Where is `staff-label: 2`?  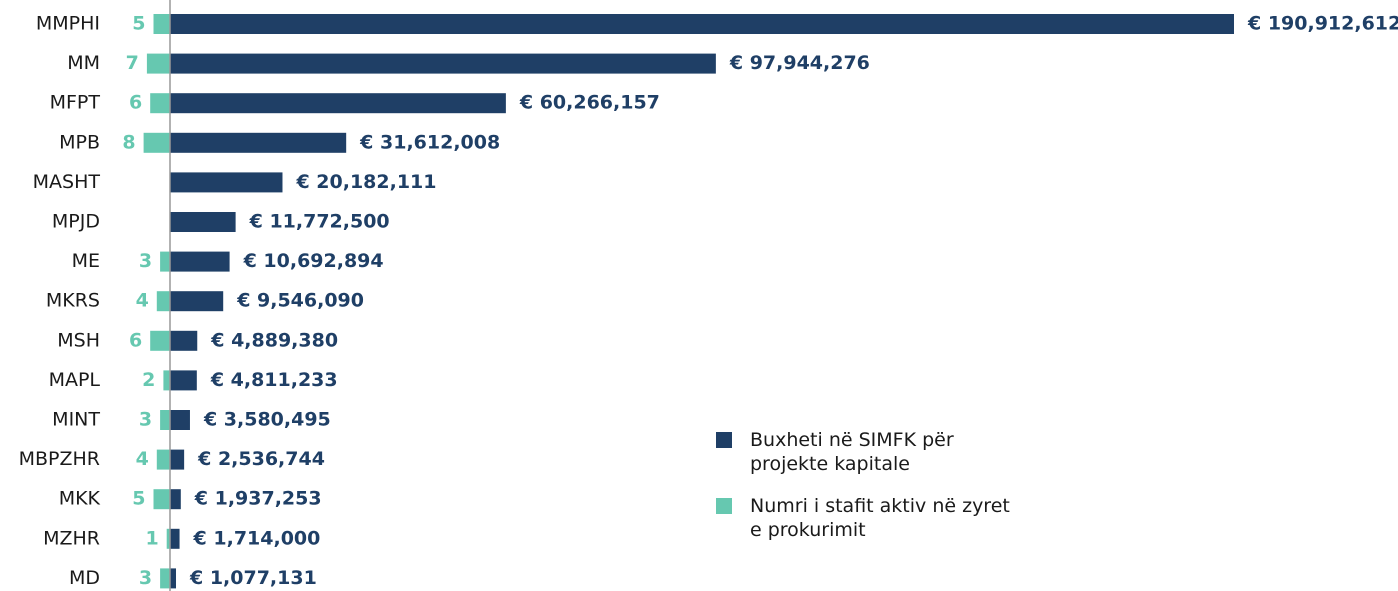 staff-label: 2 is located at coordinates (148, 380).